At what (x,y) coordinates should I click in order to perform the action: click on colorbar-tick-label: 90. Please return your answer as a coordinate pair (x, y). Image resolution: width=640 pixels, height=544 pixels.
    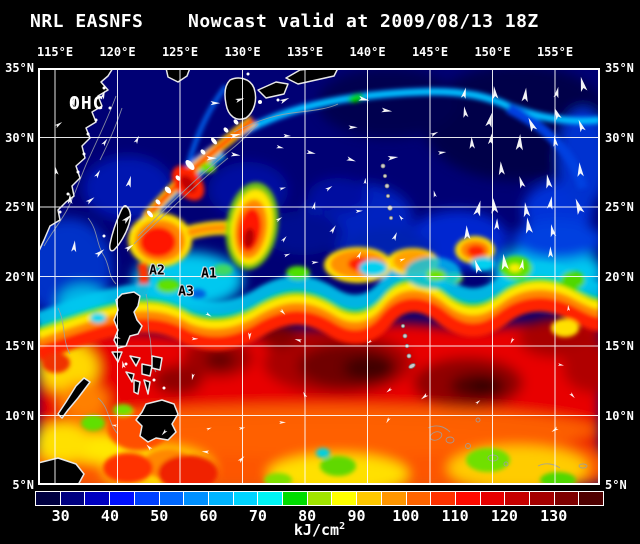
    Looking at the image, I should click on (356, 516).